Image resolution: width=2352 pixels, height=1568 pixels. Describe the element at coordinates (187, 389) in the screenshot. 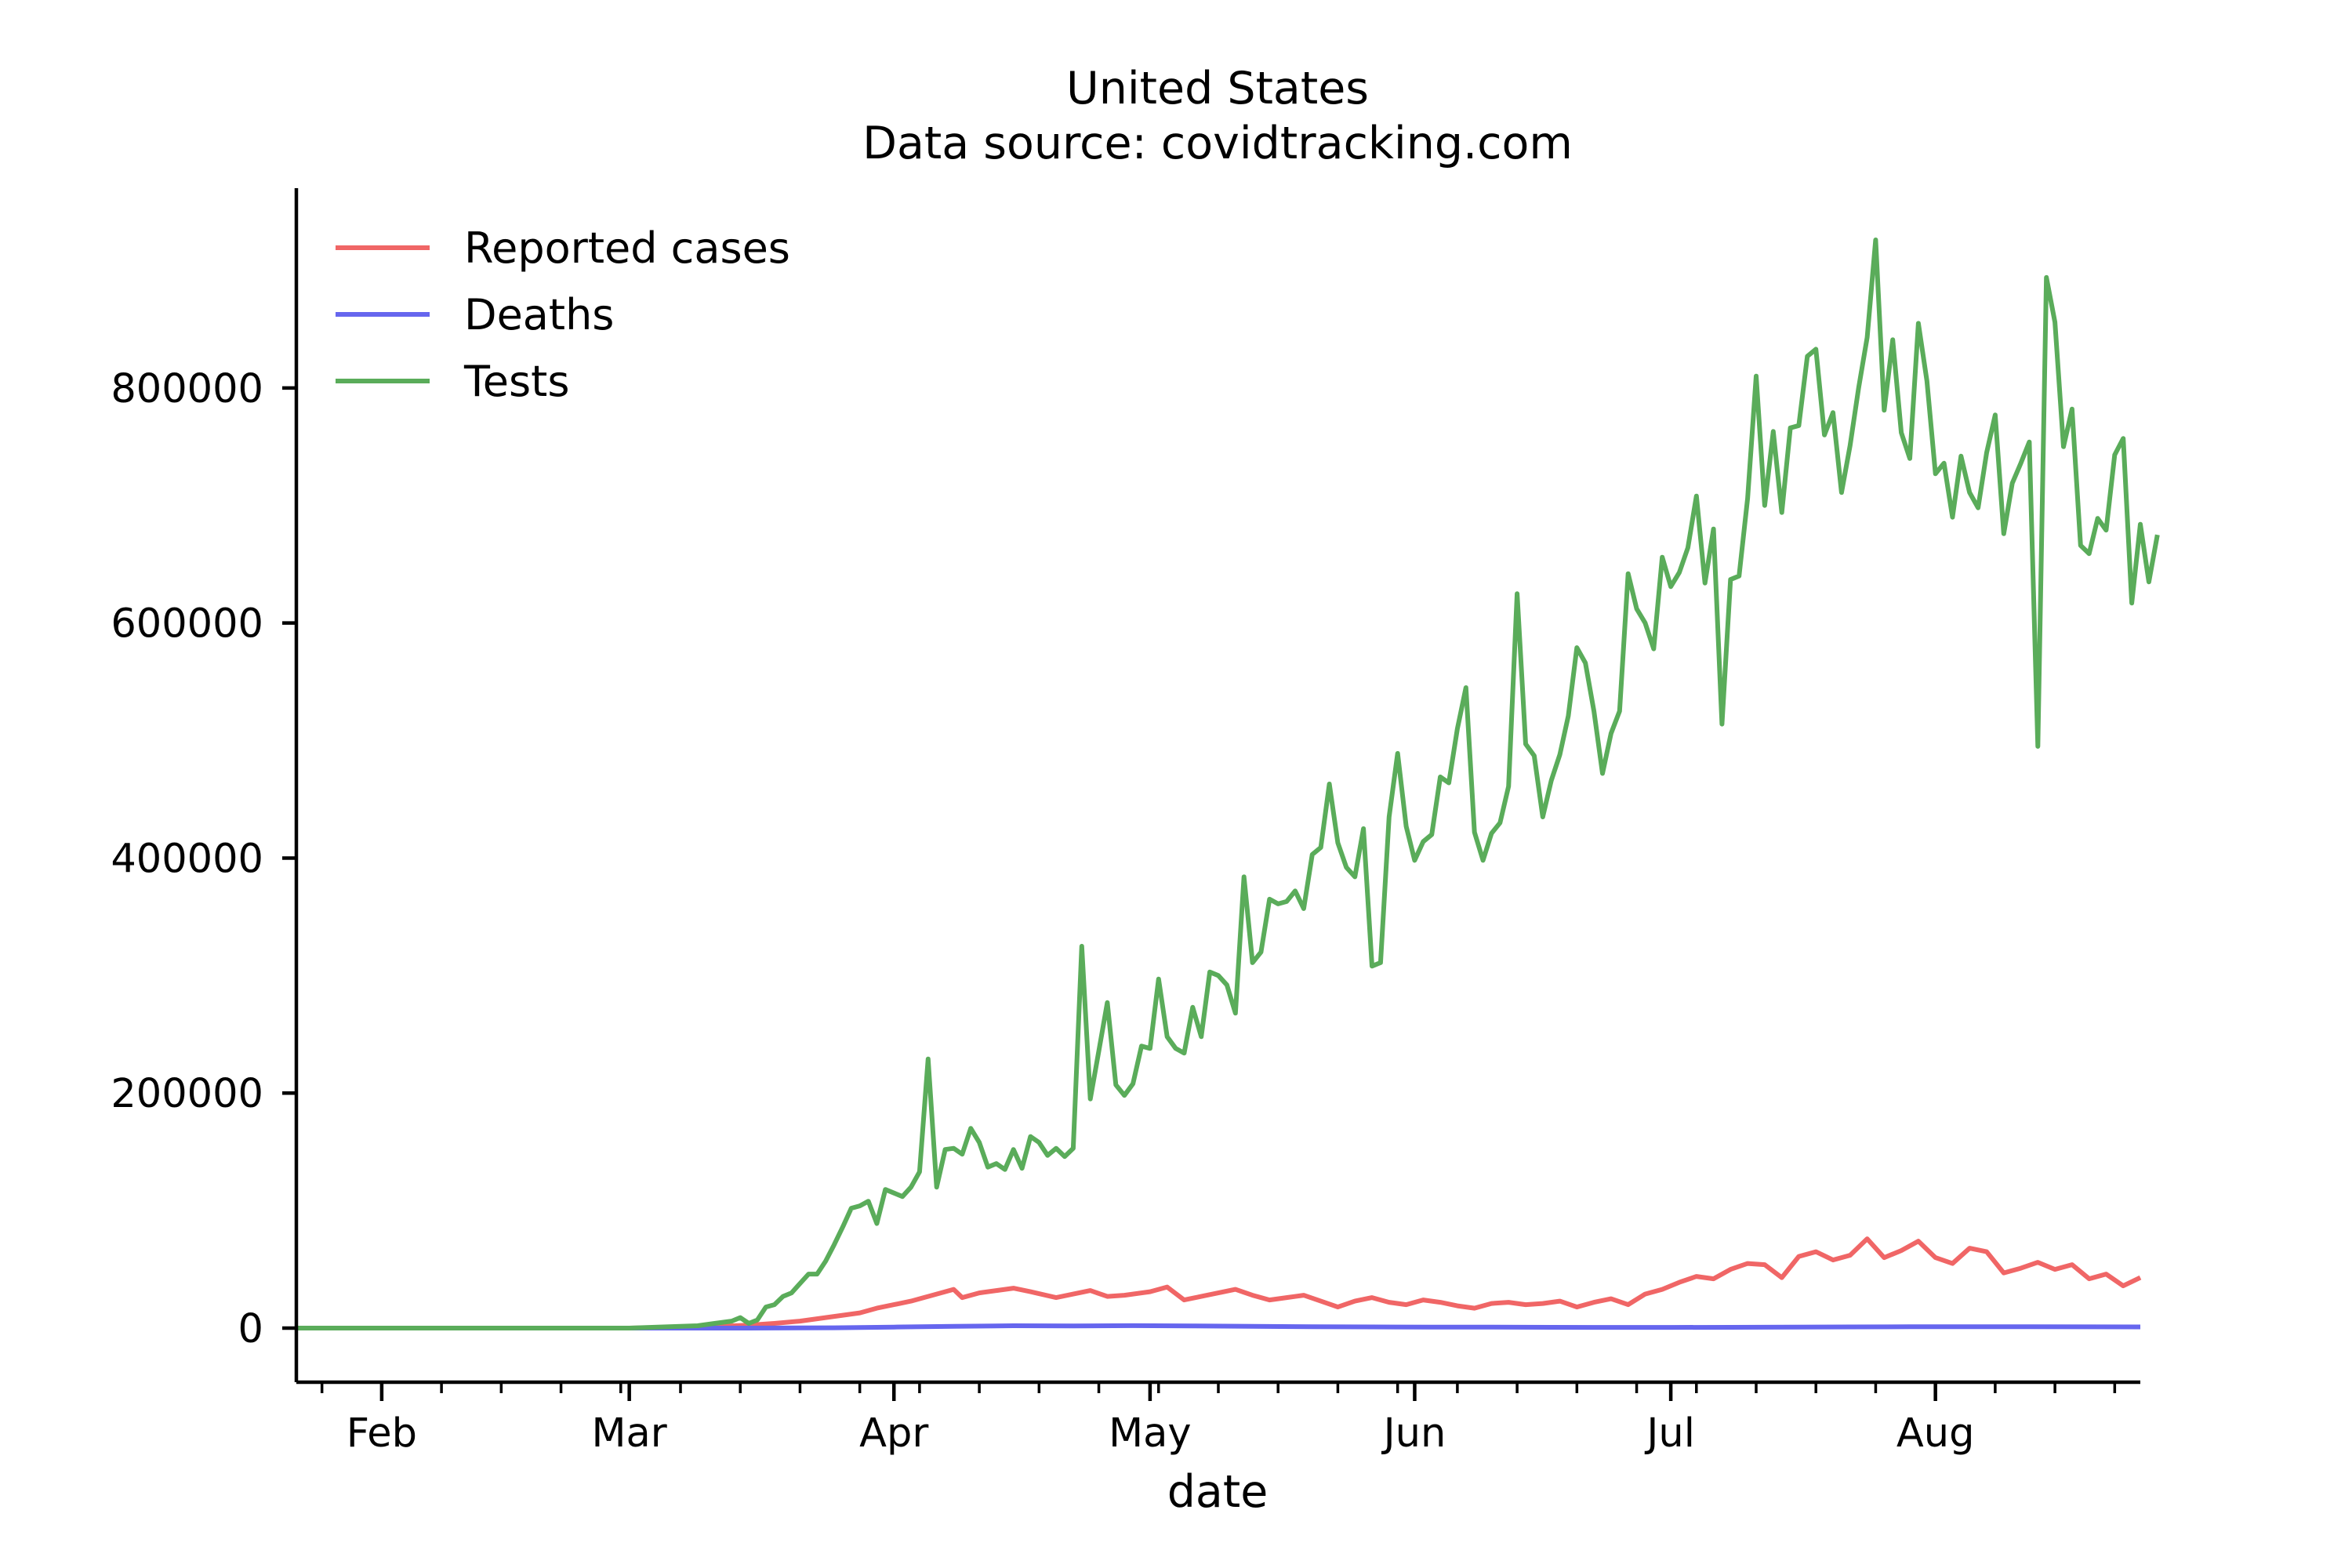

I see `y-tick-label: 800000` at that location.